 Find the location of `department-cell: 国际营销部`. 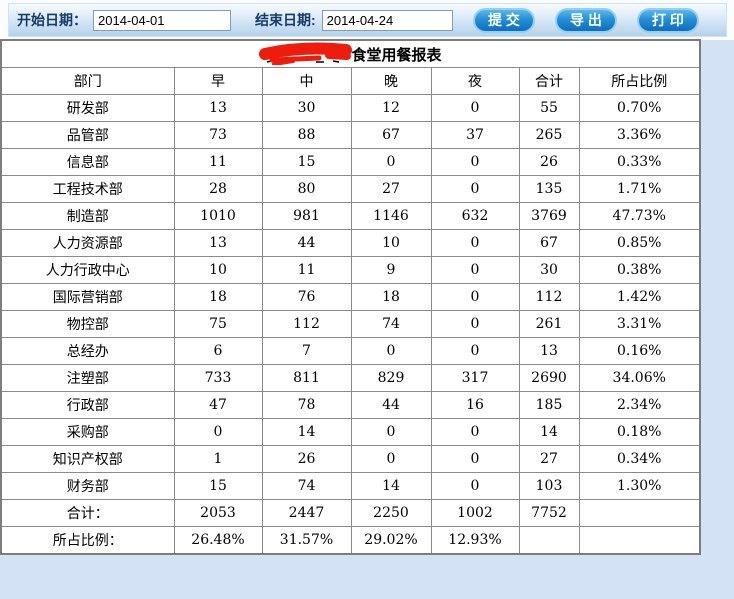

department-cell: 国际营销部 is located at coordinates (88, 297).